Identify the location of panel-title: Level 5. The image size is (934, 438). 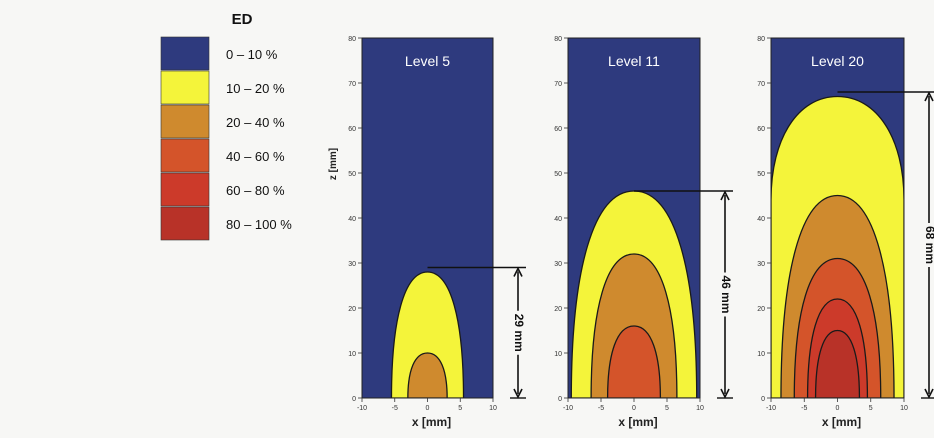
(427, 61).